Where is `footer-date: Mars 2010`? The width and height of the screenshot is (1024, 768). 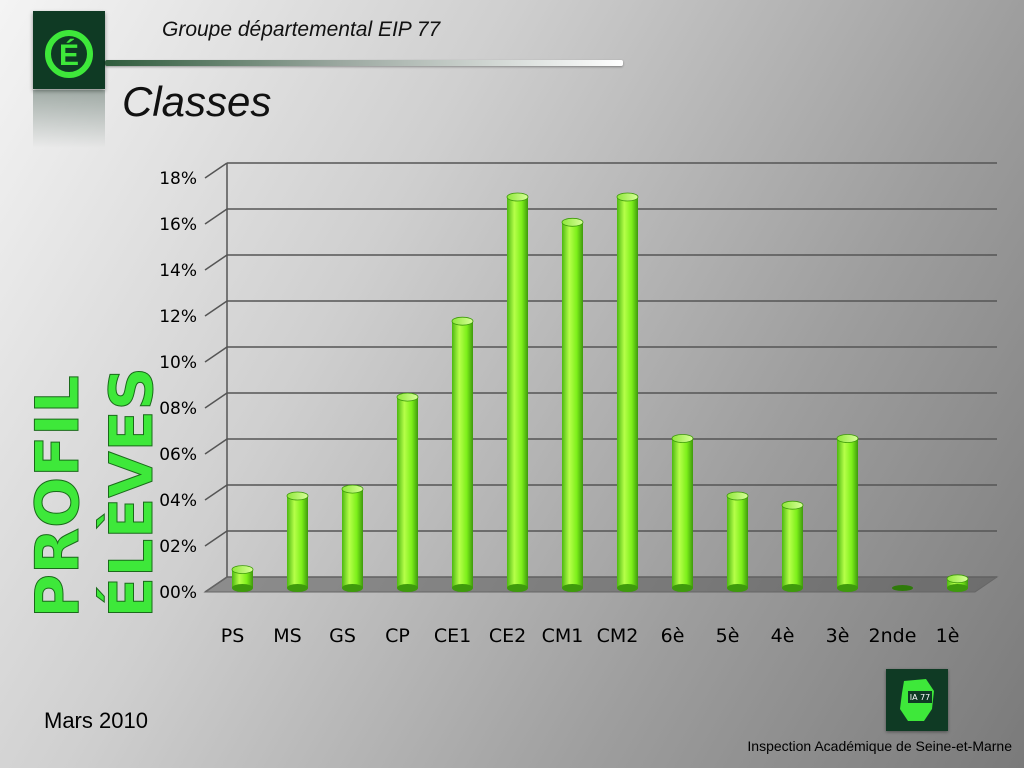
footer-date: Mars 2010 is located at coordinates (96, 720).